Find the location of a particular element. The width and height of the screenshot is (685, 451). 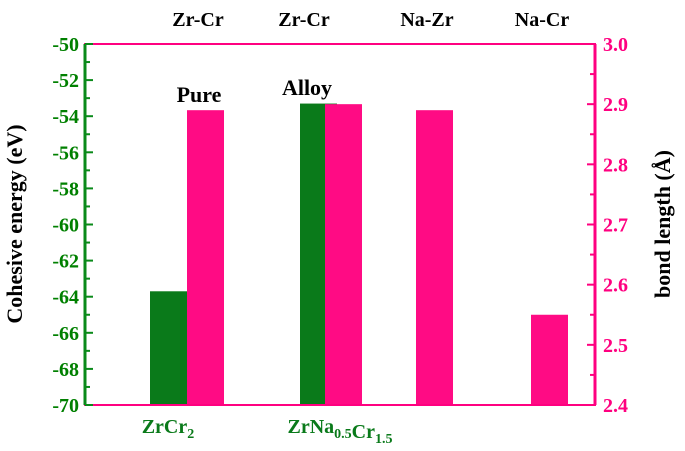

right-tick-label: 2.8 is located at coordinates (615, 165).